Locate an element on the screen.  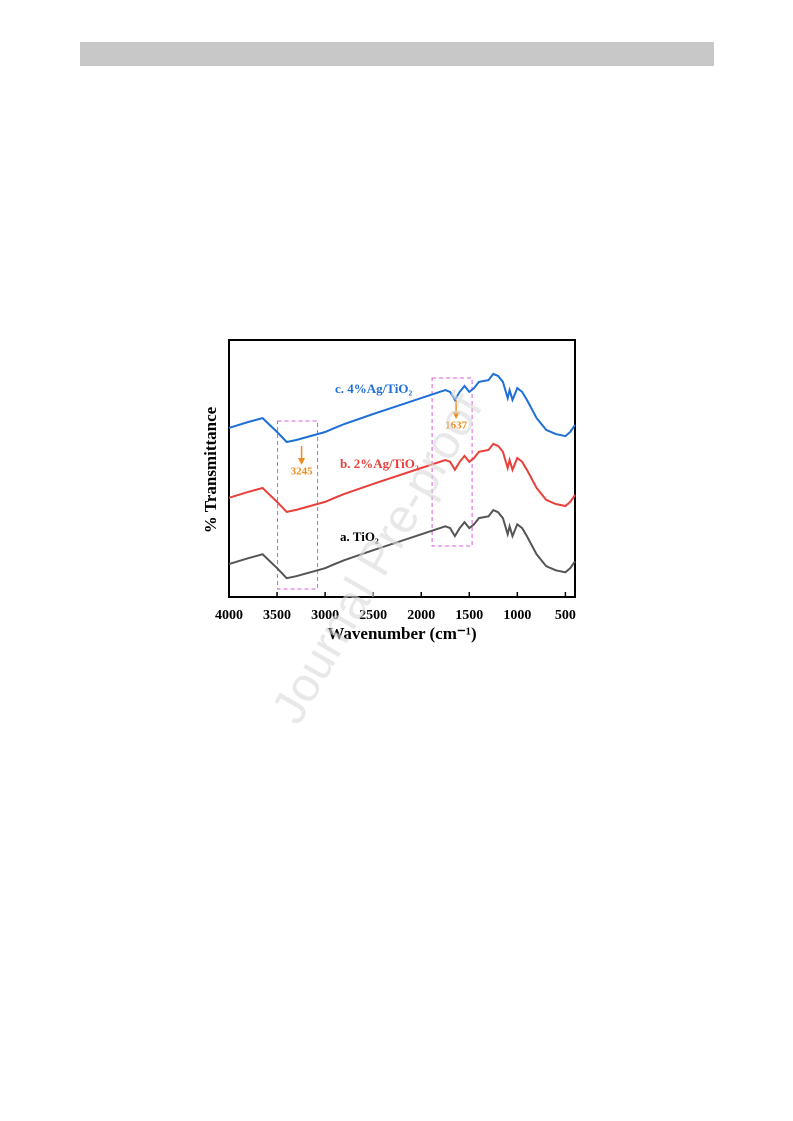
x-axis-label: Wavenumber (cm⁻¹) is located at coordinates (401, 633).